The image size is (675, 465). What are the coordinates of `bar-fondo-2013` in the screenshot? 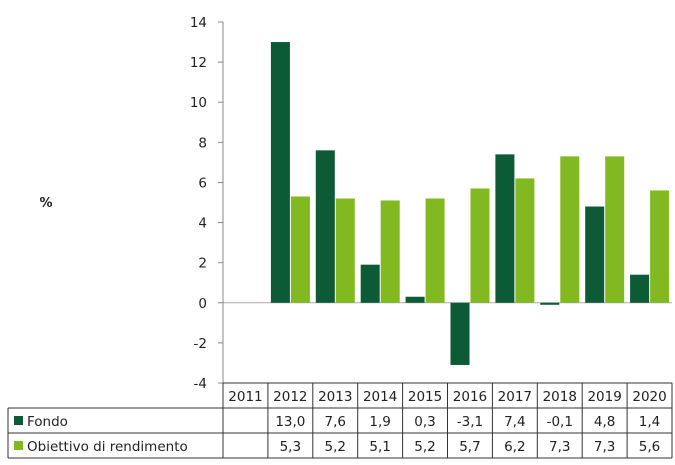 It's located at (325, 226).